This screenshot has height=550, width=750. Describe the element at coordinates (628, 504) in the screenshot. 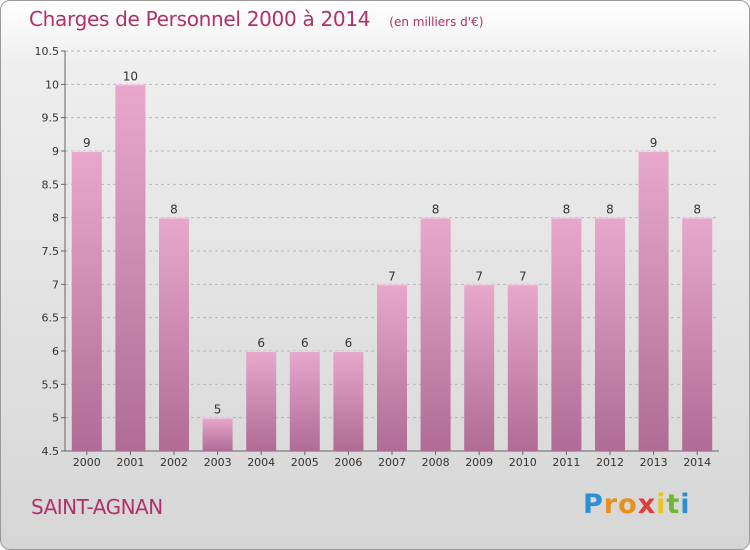

I see `logo-letter: o` at that location.